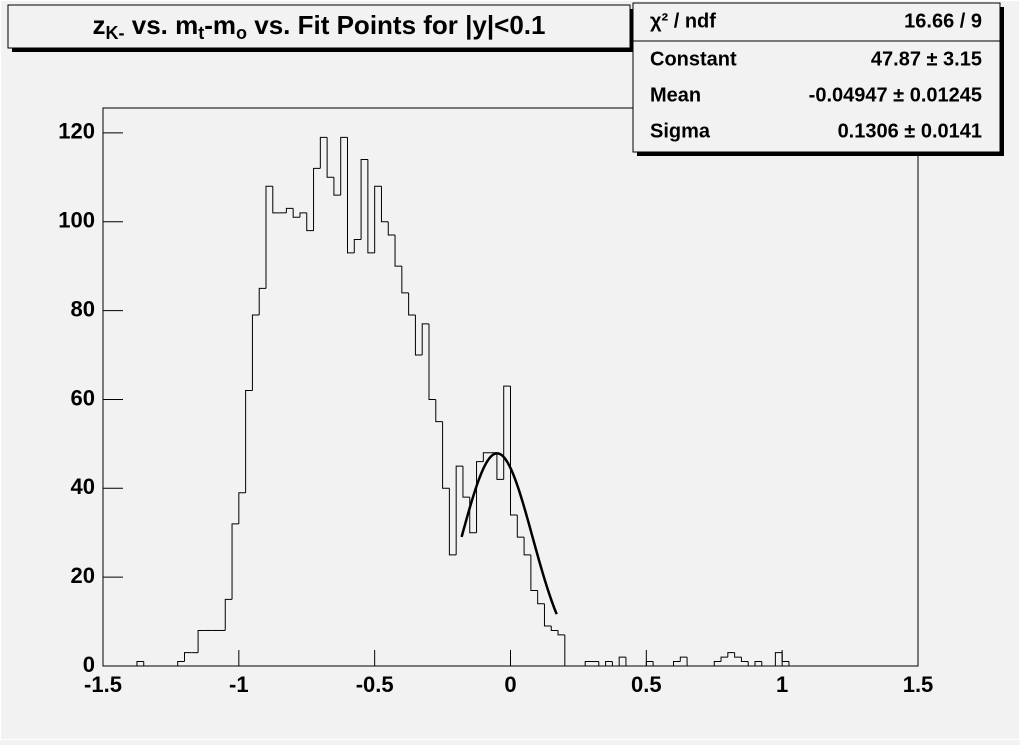 The image size is (1020, 745). What do you see at coordinates (83, 308) in the screenshot?
I see `y-tick-label: 80` at bounding box center [83, 308].